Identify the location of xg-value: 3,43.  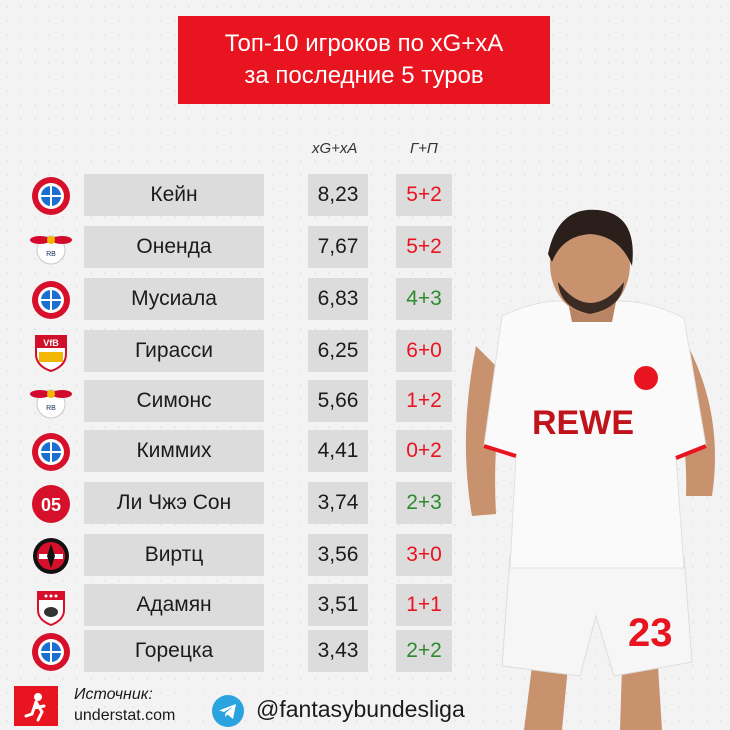
(338, 651).